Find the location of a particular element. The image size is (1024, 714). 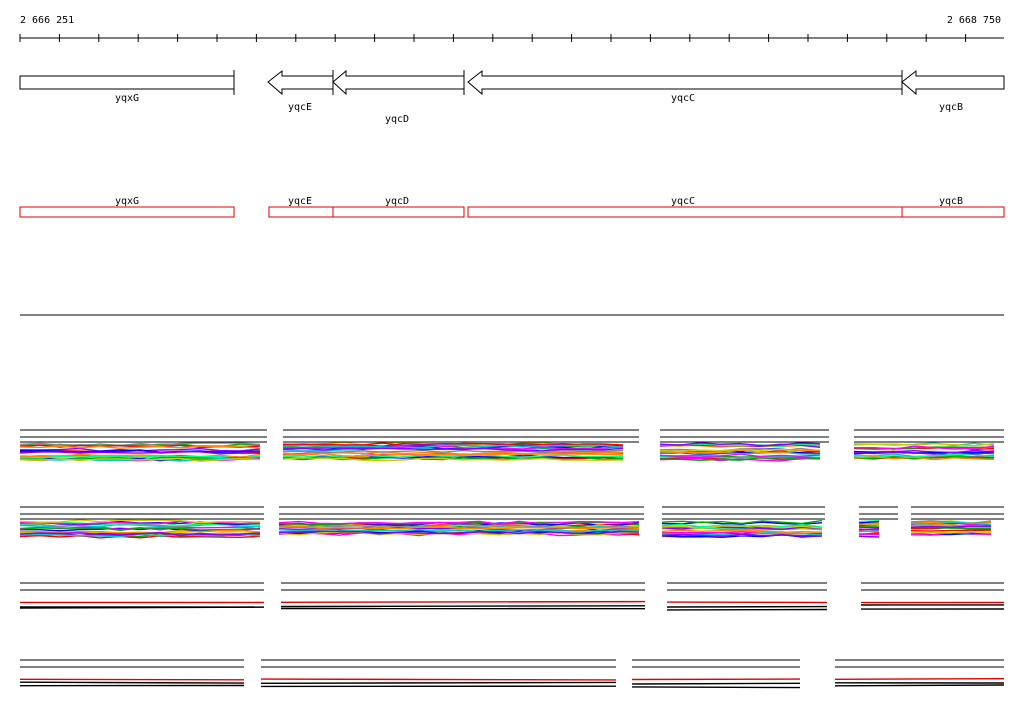

segment-yqcB: yqcB is located at coordinates (953, 207).